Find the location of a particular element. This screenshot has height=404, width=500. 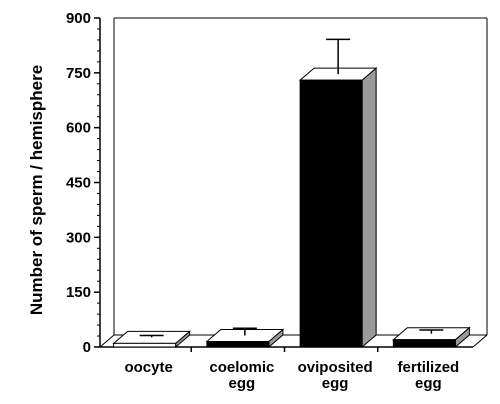

x-category-label: fertilized is located at coordinates (429, 367).